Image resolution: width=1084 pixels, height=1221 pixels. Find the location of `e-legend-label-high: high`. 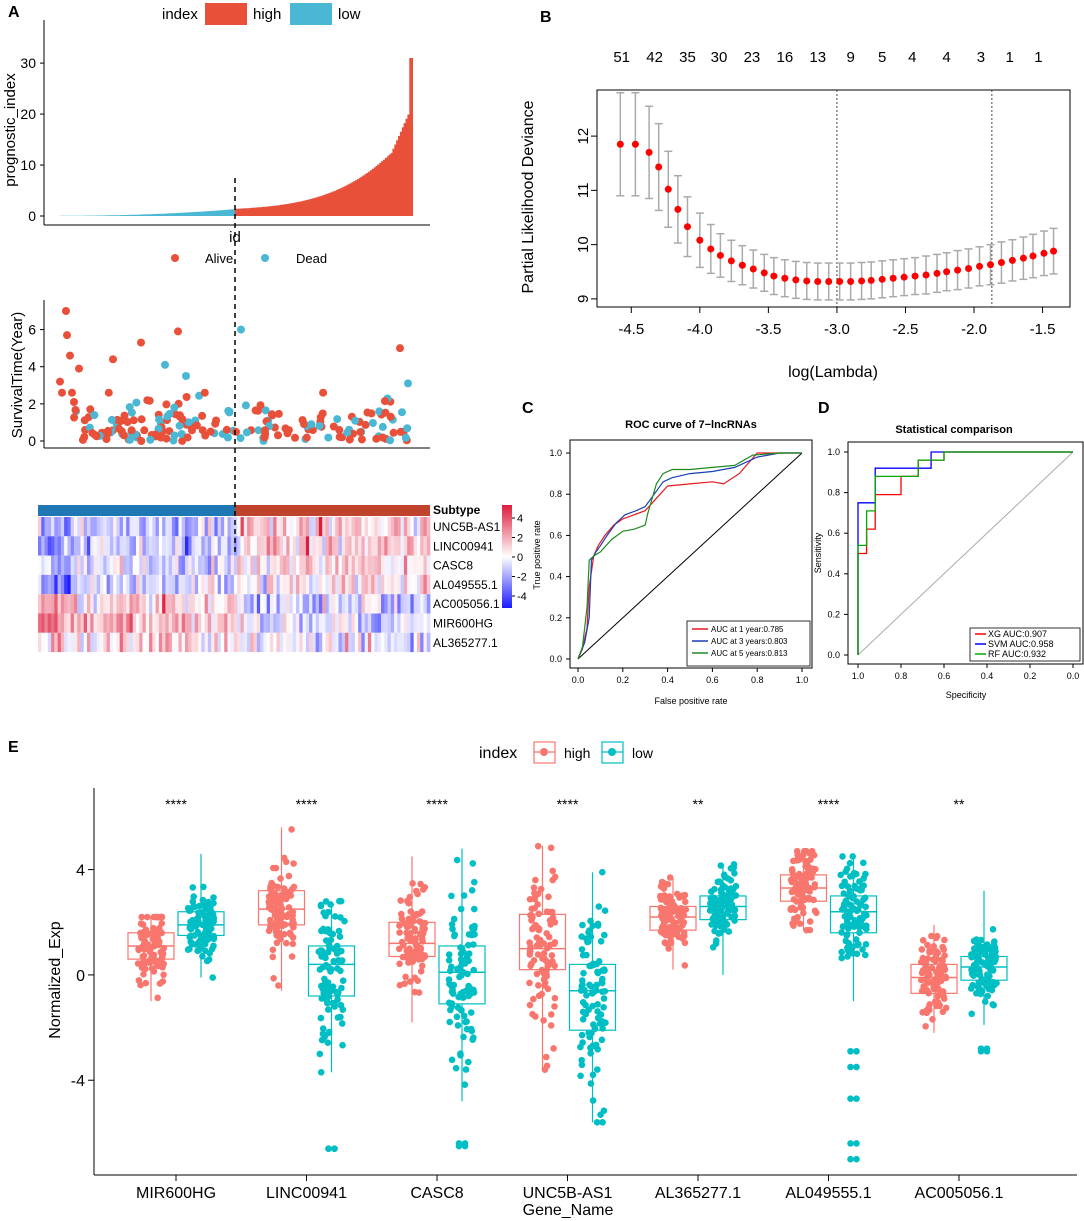

e-legend-label-high: high is located at coordinates (577, 753).